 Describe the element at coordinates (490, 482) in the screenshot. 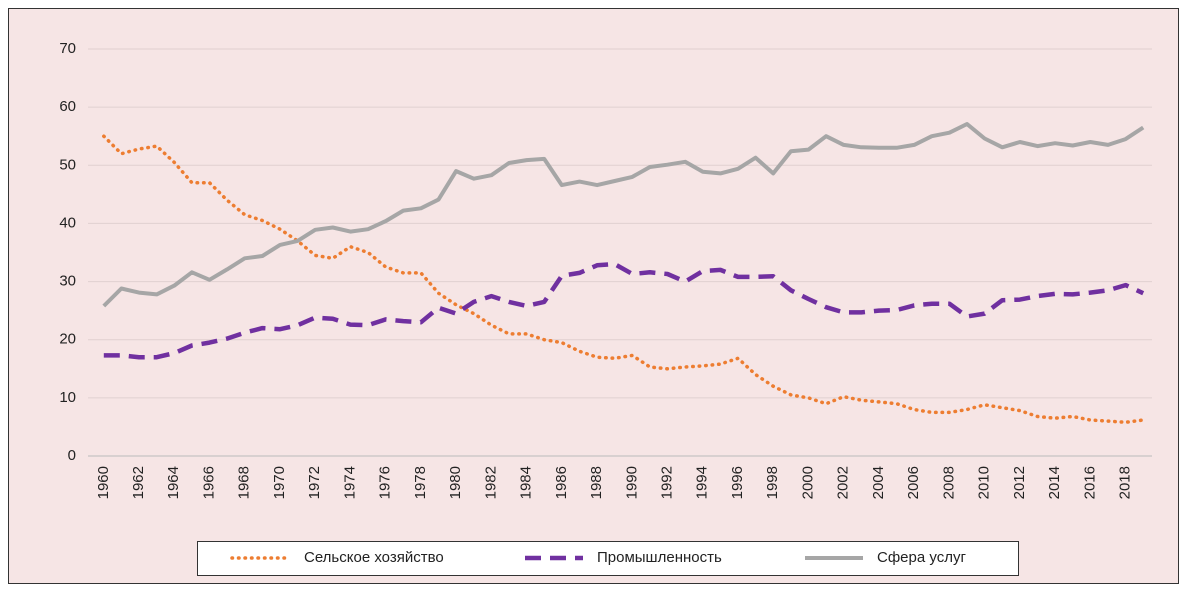

I see `x-tick-label: 1982` at that location.